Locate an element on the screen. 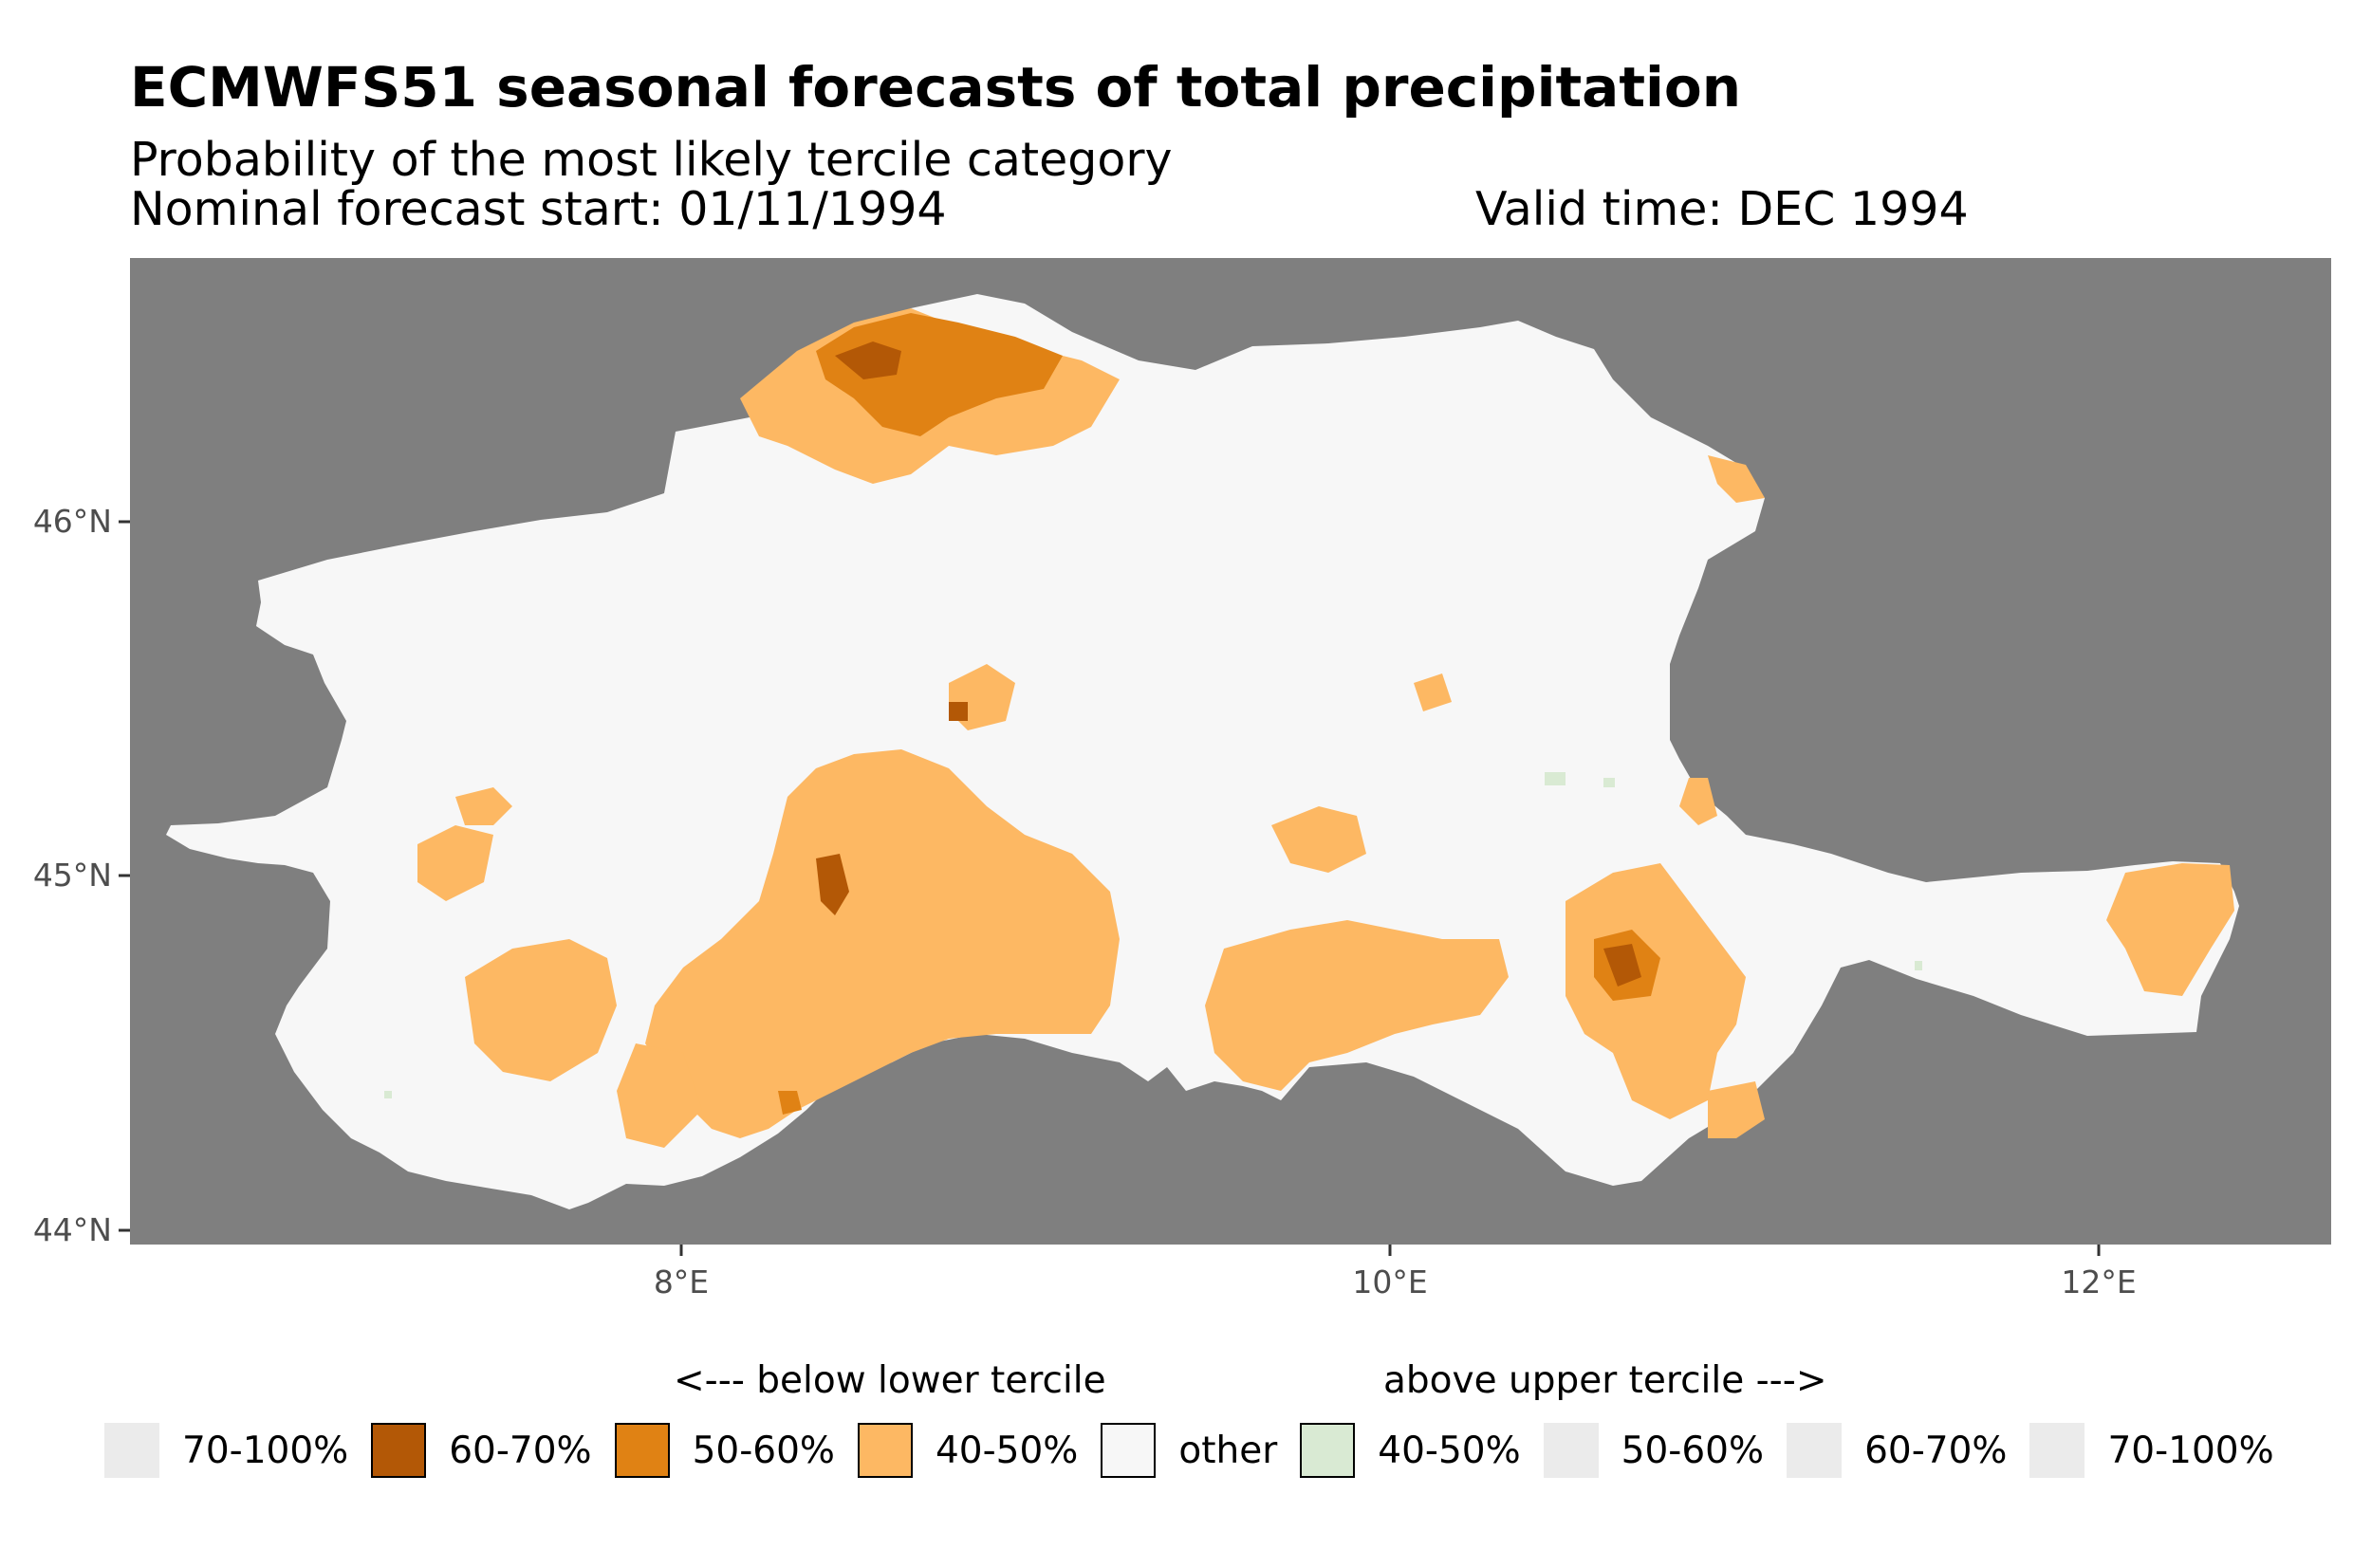 This screenshot has width=2353, height=1568. ytick-label-44: 44°N is located at coordinates (72, 1230).